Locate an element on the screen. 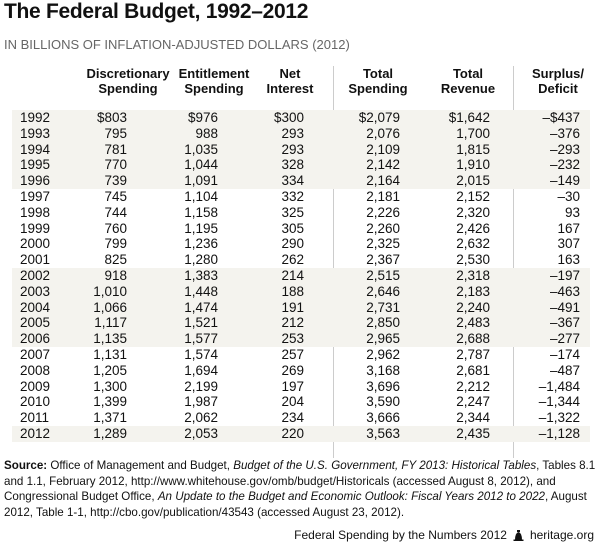 Image resolution: width=600 pixels, height=551 pixels. entitlement-spending-cell: 2,062 is located at coordinates (201, 418).